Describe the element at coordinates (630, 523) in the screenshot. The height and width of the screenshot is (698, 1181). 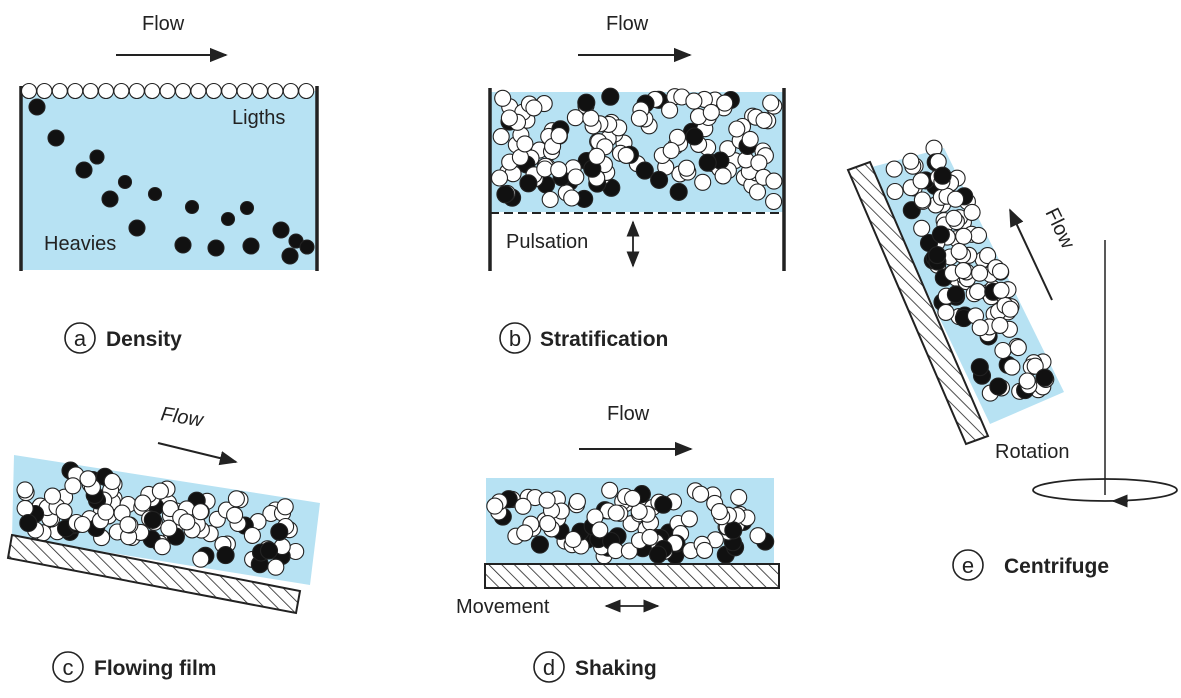
I see `shaking-particles` at that location.